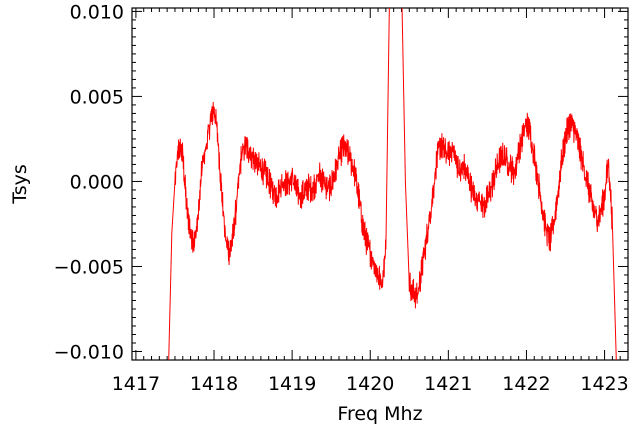 This screenshot has height=430, width=631. Describe the element at coordinates (136, 384) in the screenshot. I see `x-tick-label: 1417` at that location.